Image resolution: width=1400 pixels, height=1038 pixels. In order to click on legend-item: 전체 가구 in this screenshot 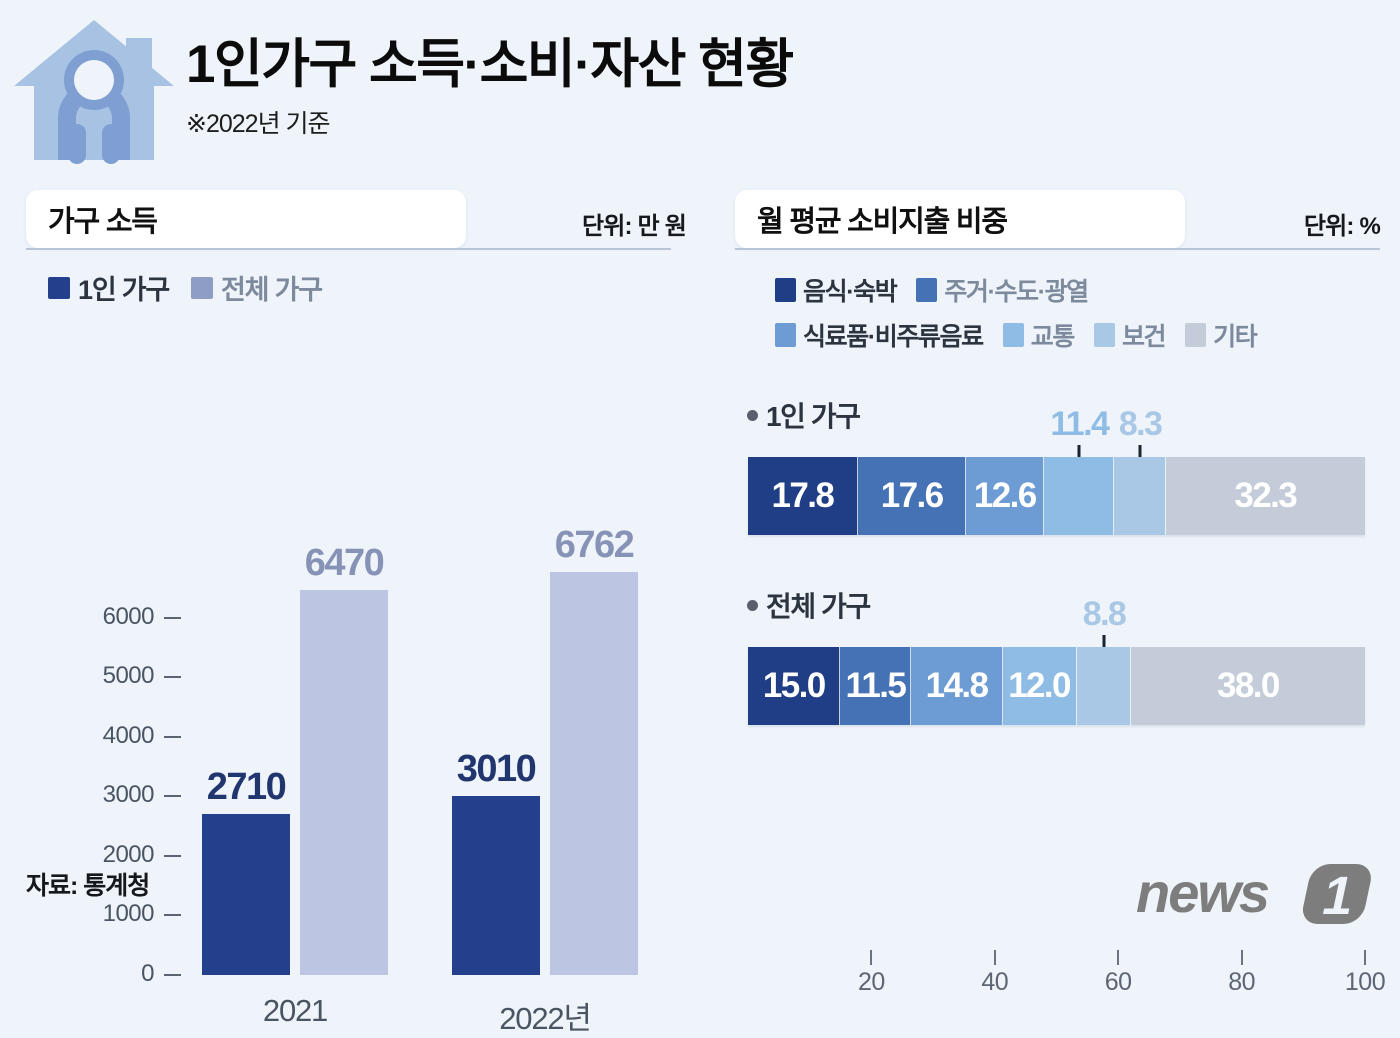, I will do `click(257, 287)`.